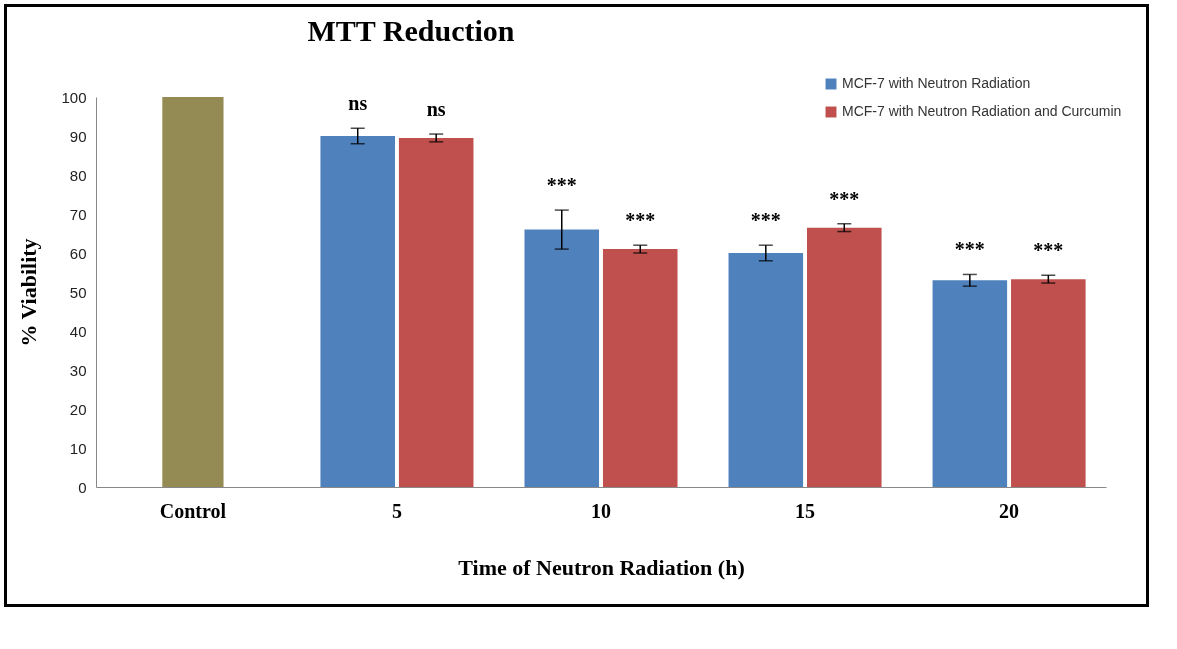 The height and width of the screenshot is (649, 1177). What do you see at coordinates (805, 510) in the screenshot?
I see `x-tick-label: 15` at bounding box center [805, 510].